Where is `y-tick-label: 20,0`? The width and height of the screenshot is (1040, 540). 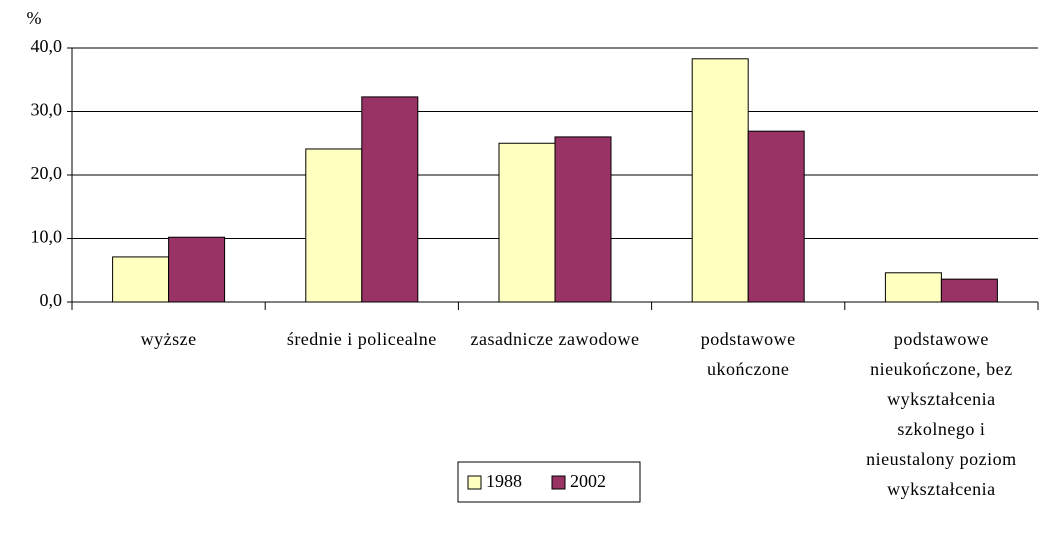
y-tick-label: 20,0 is located at coordinates (47, 173).